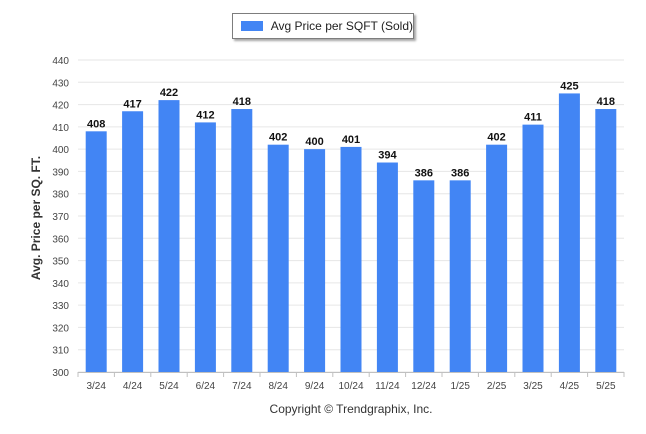 The height and width of the screenshot is (434, 646). I want to click on x-tick-label: 7/24, so click(242, 386).